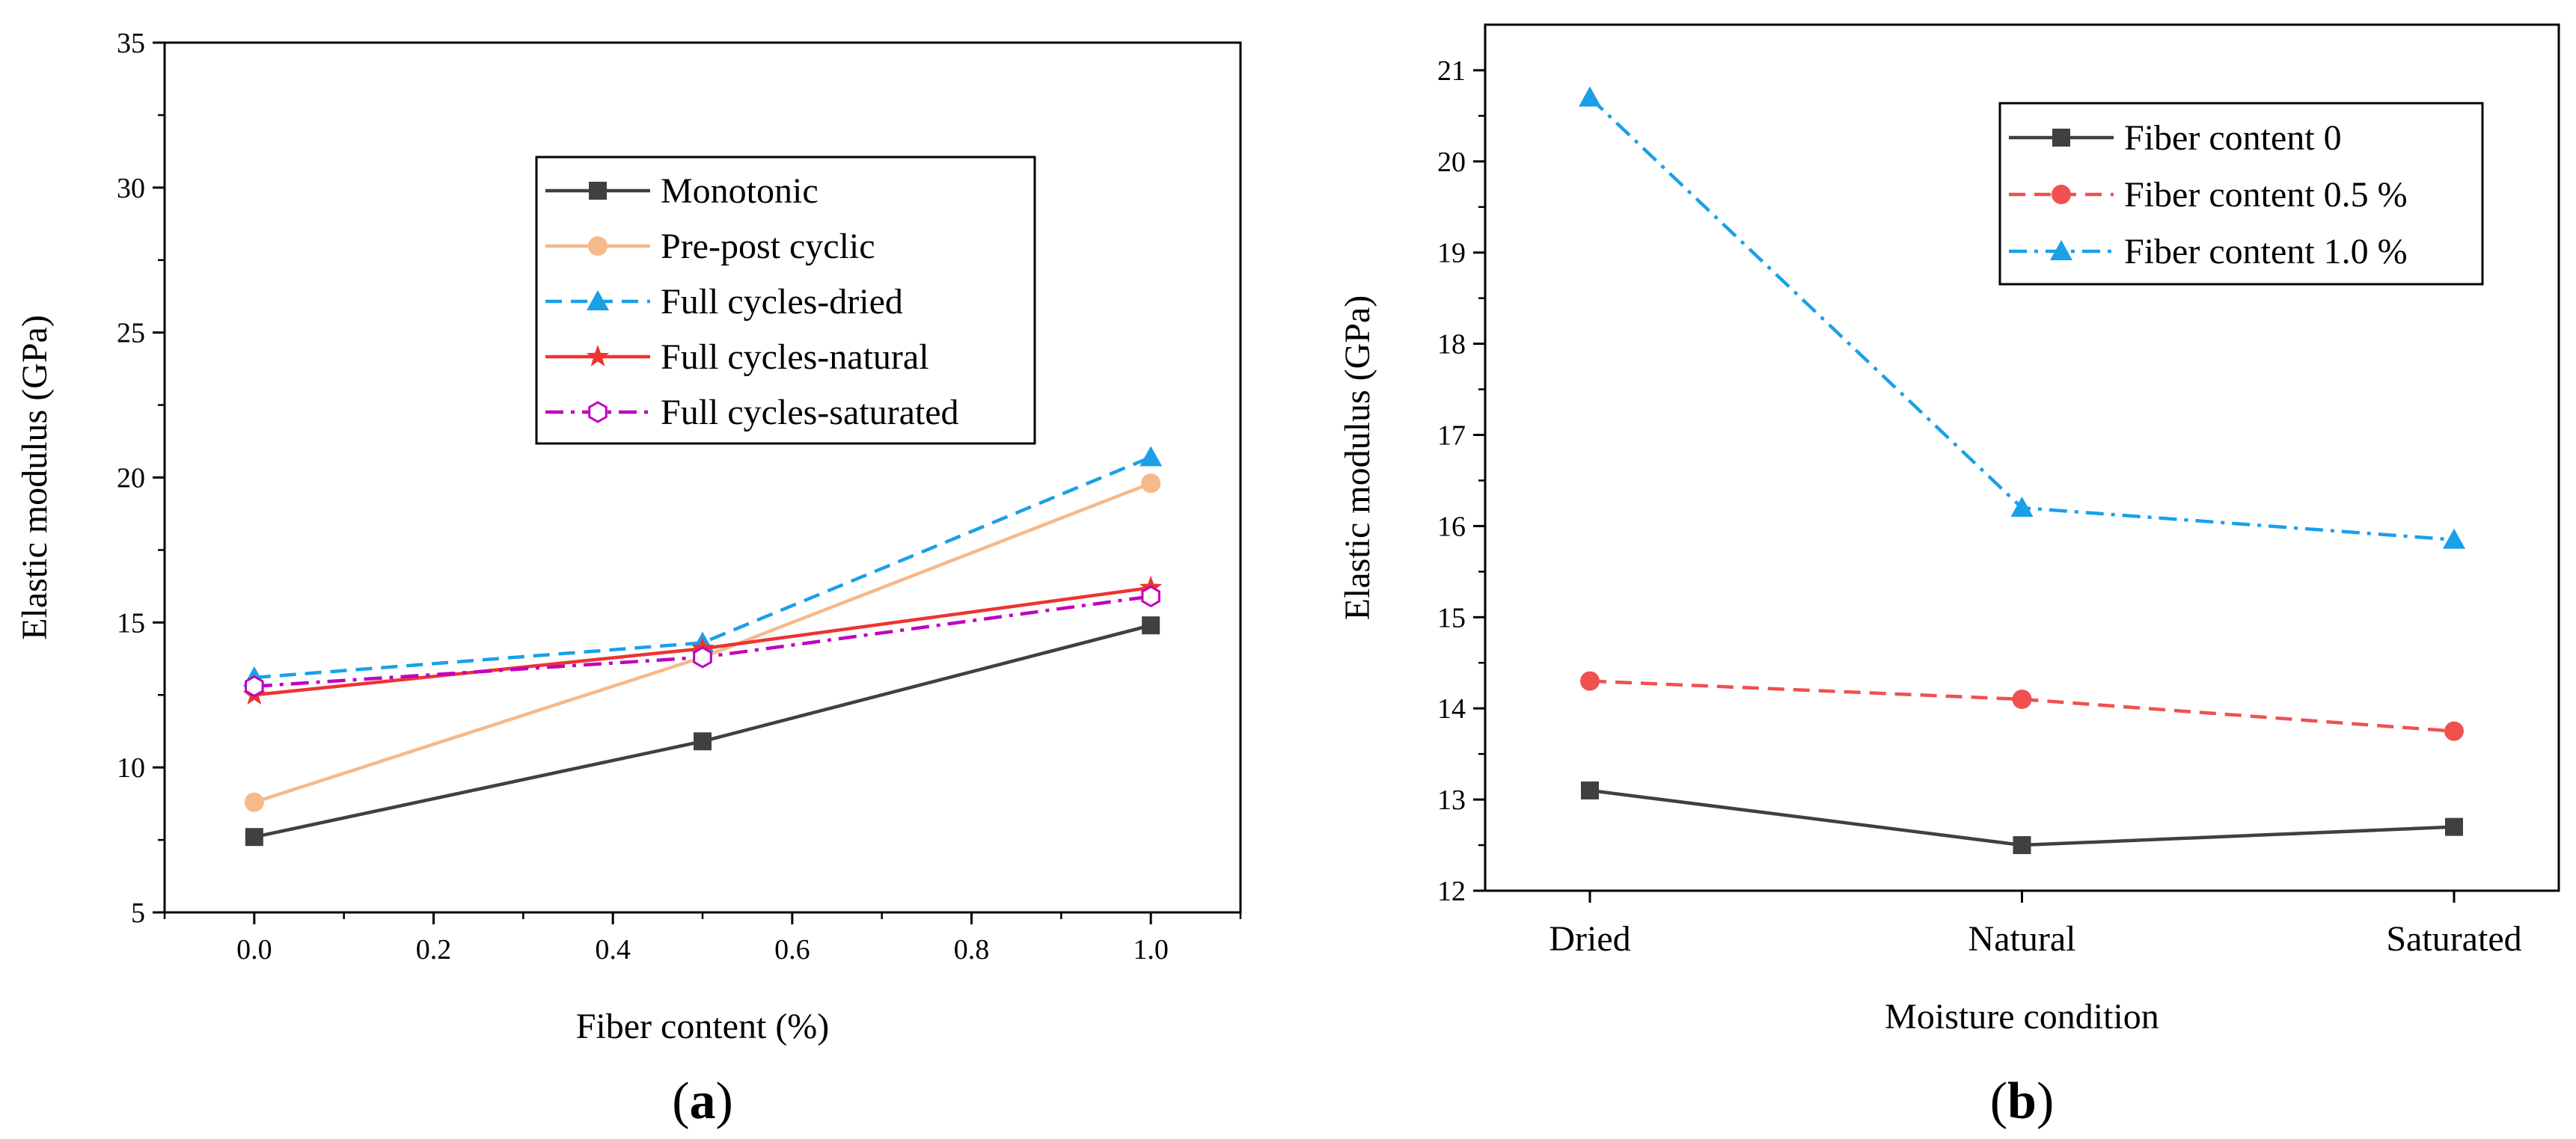  I want to click on panel-label-letter: b, so click(2022, 1101).